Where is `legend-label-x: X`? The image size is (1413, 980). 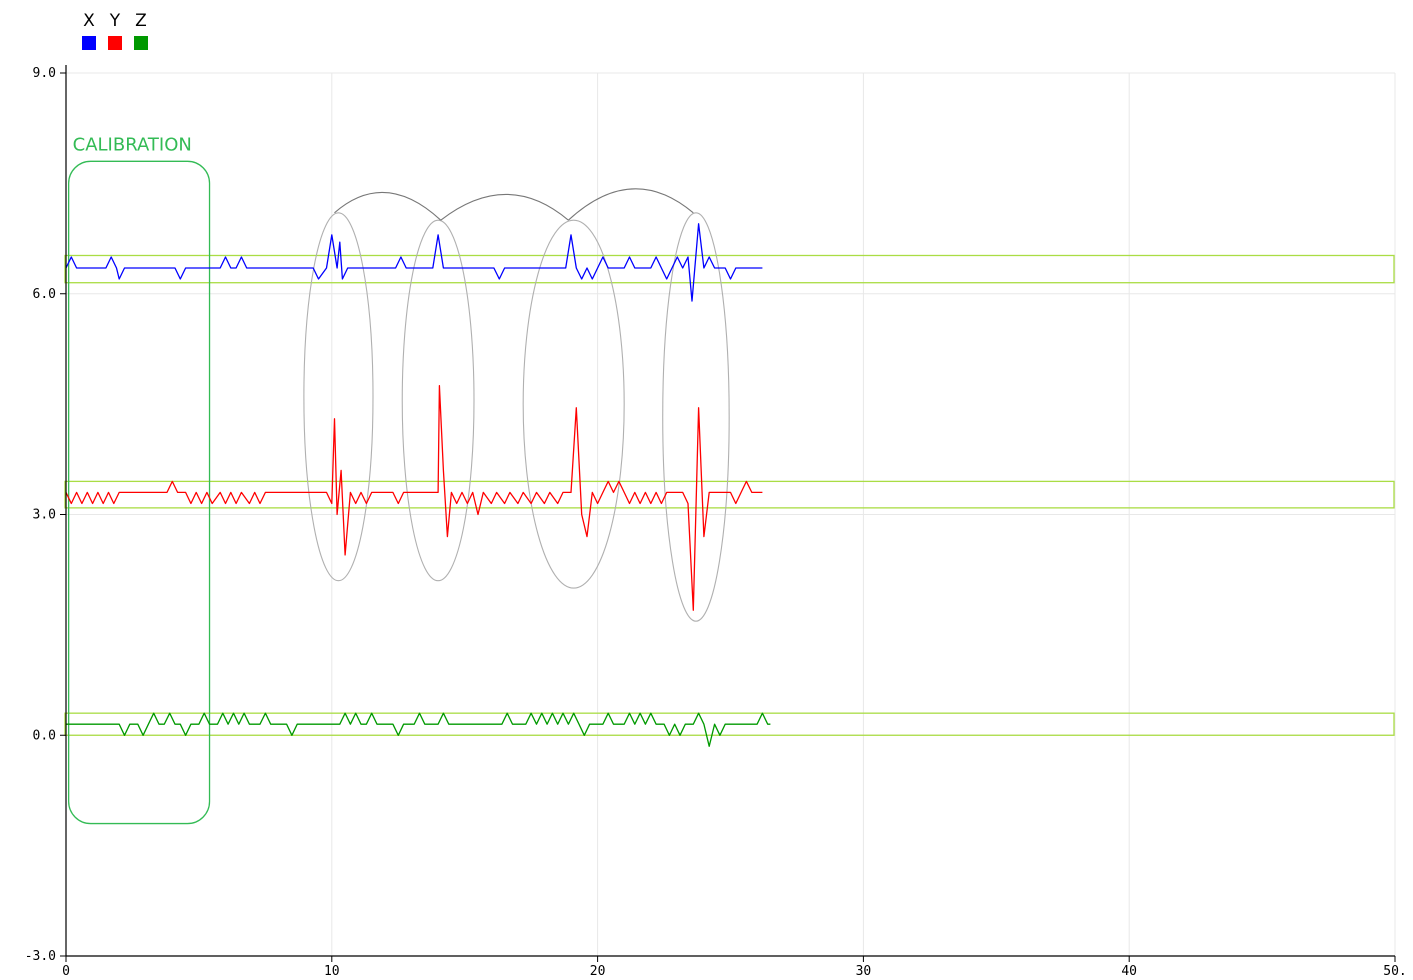 legend-label-x: X is located at coordinates (89, 21).